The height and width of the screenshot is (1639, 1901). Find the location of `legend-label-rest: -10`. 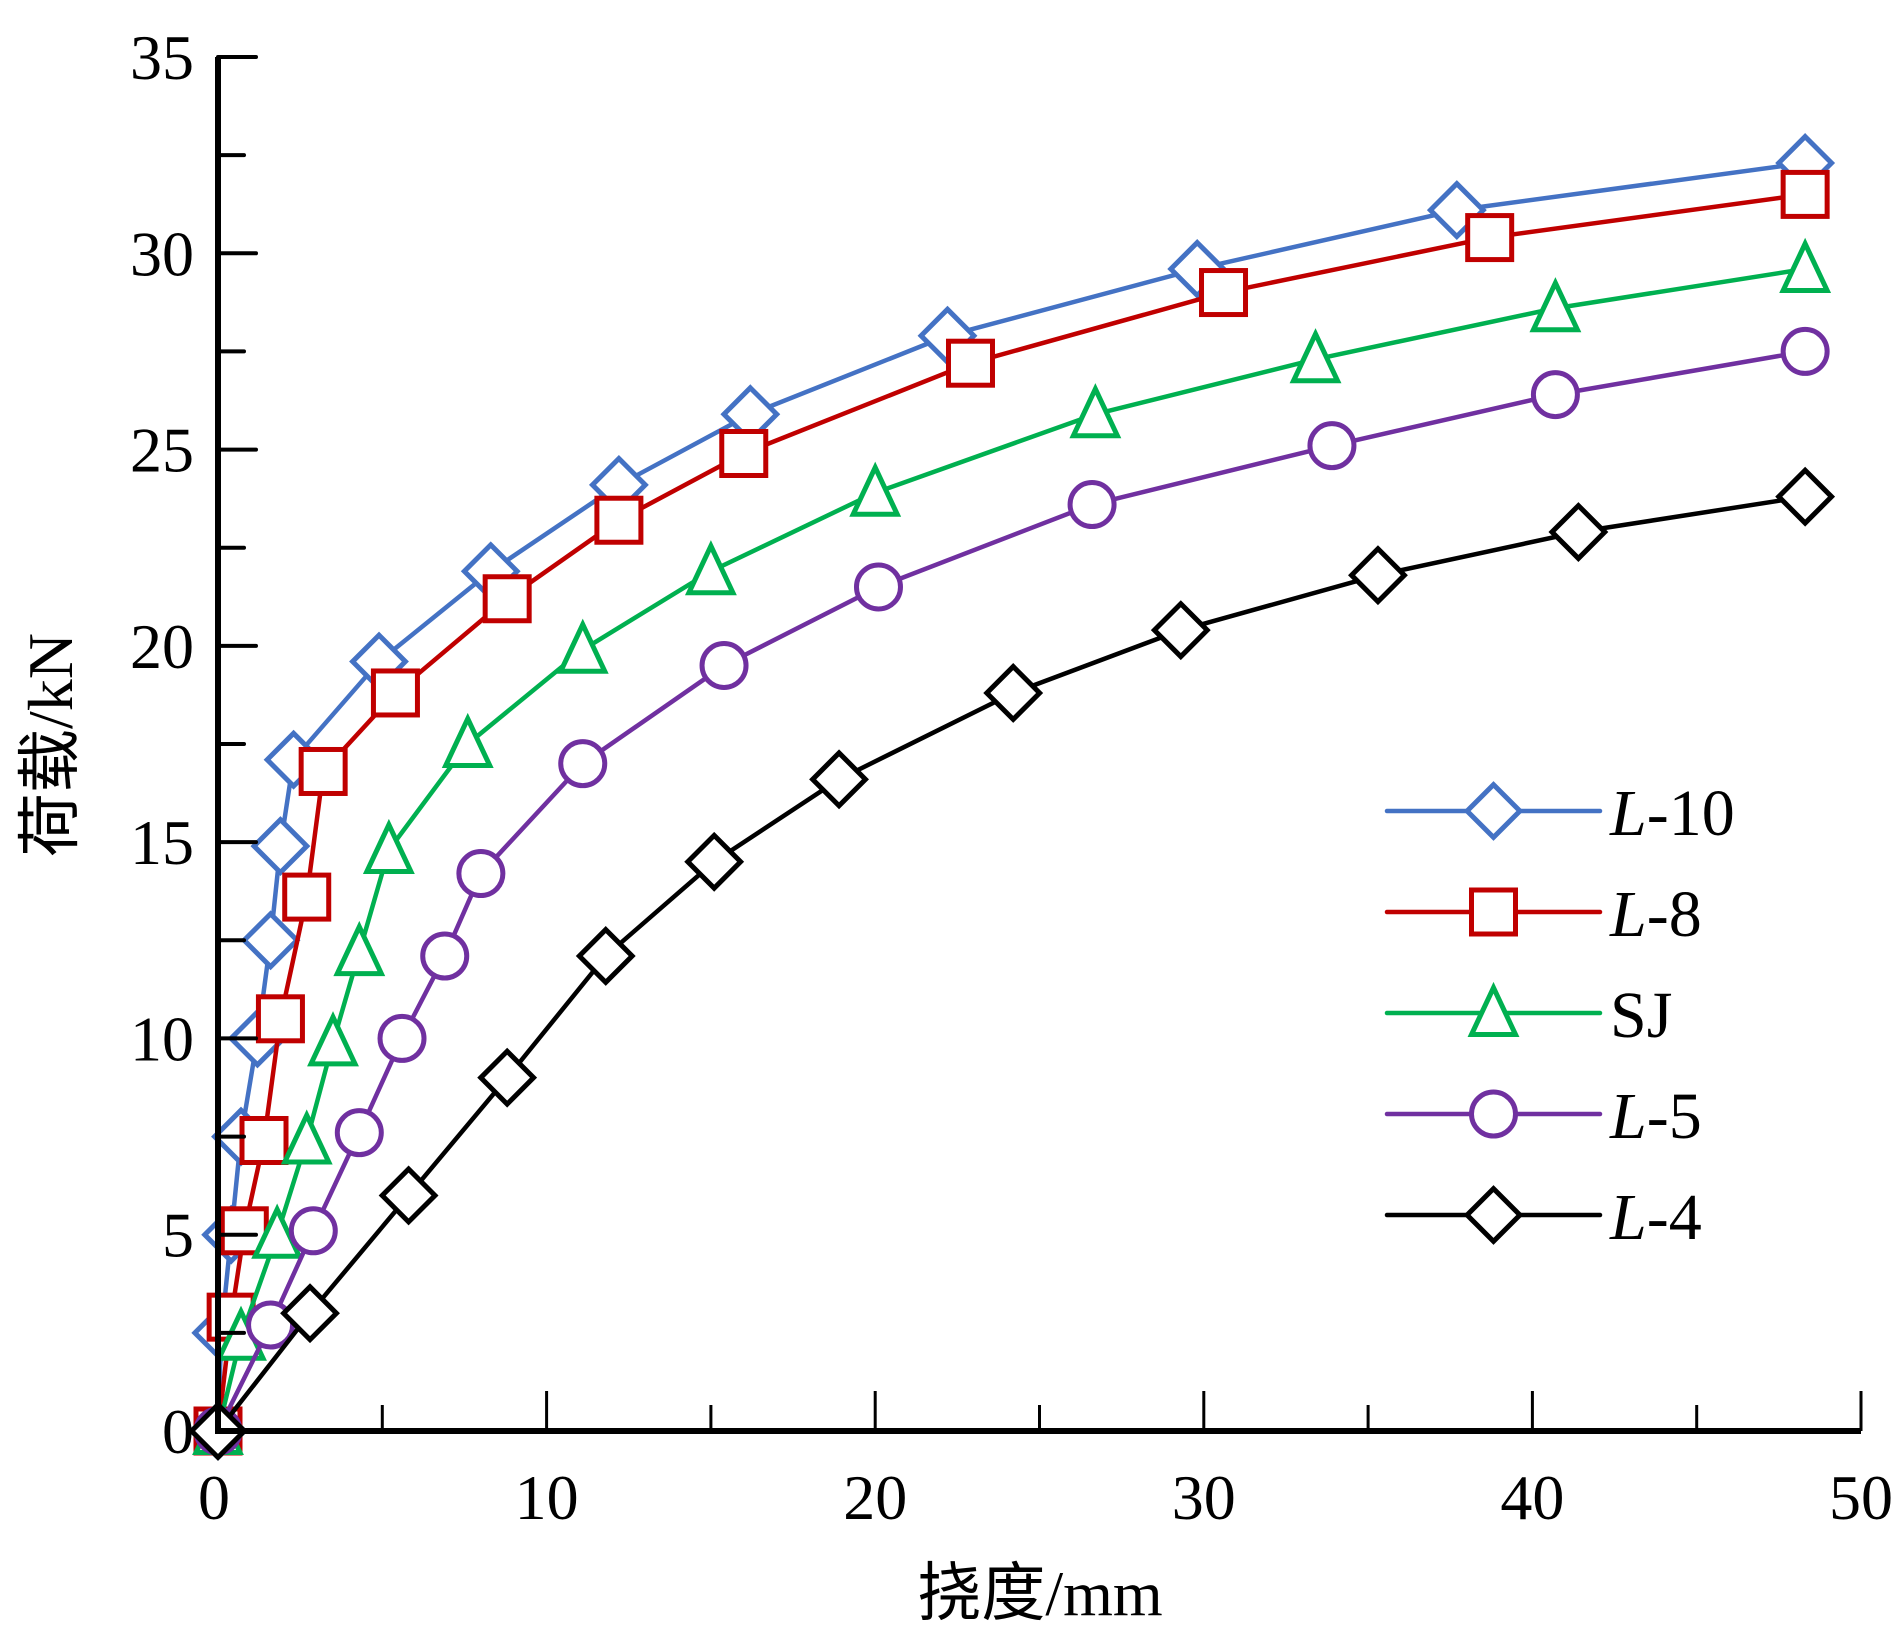

legend-label-rest: -10 is located at coordinates (1691, 813).